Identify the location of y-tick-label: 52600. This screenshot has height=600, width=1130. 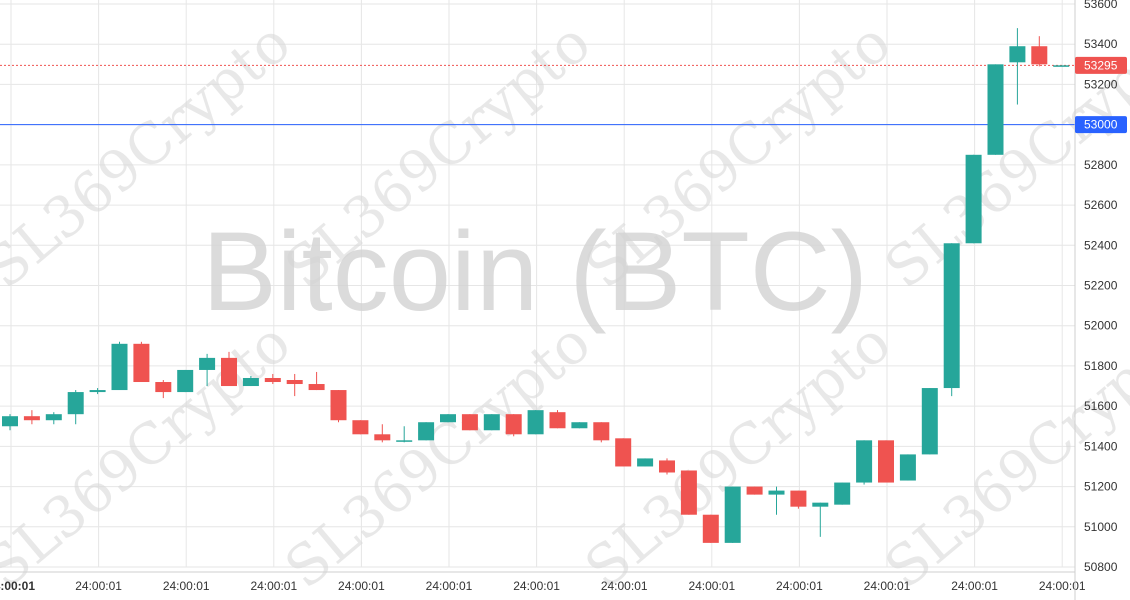
(1101, 205).